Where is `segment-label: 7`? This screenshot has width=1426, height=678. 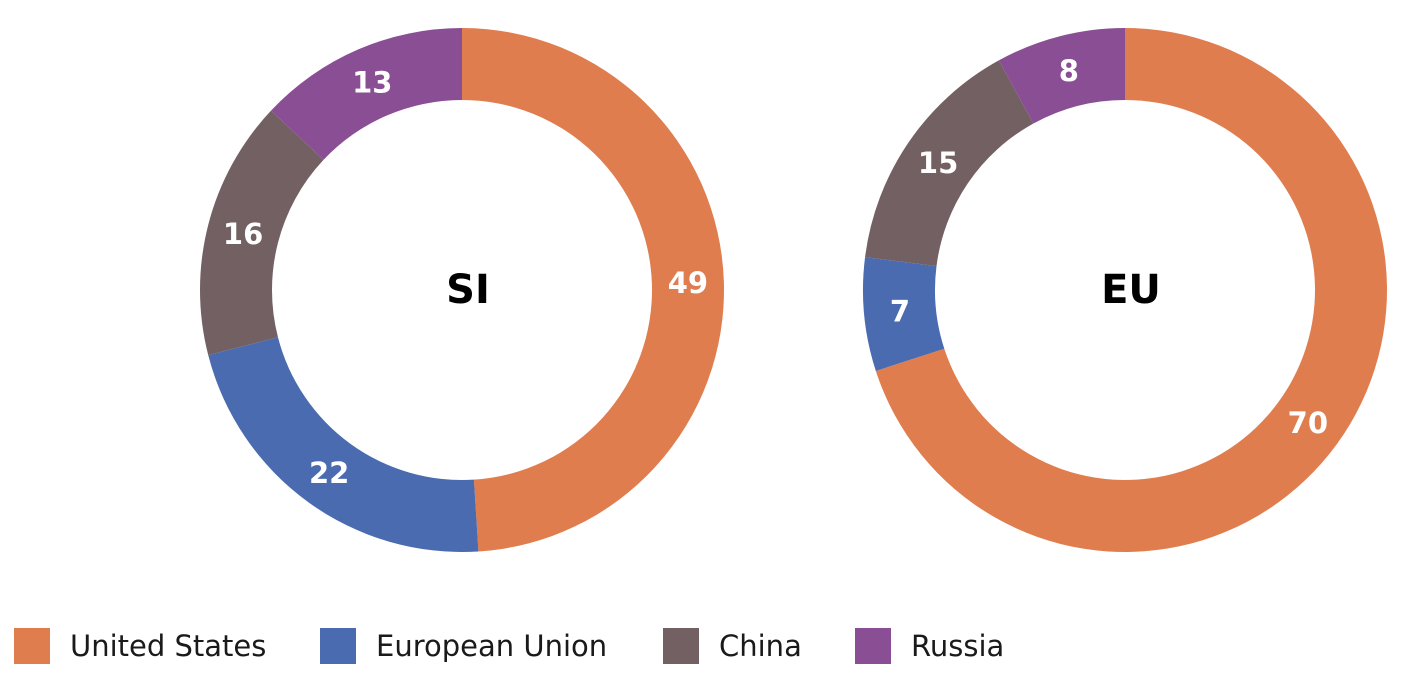
segment-label: 7 is located at coordinates (900, 311).